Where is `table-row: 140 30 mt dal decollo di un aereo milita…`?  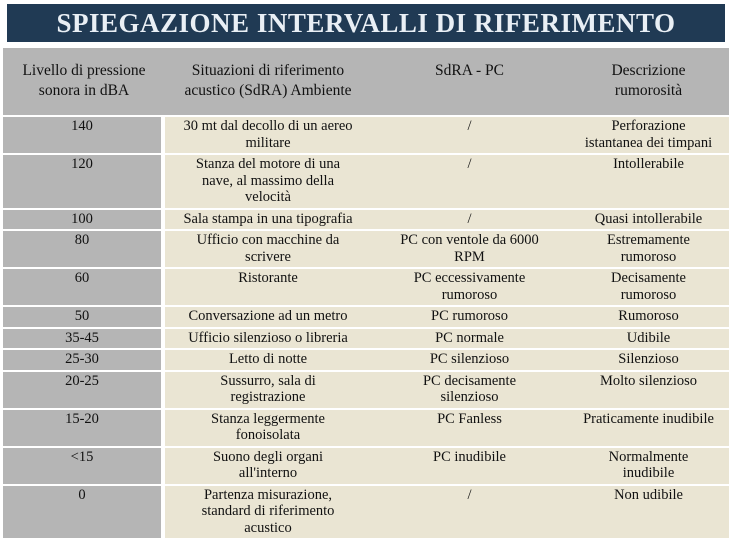
table-row: 140 30 mt dal decollo di un aereo milita… is located at coordinates (366, 136).